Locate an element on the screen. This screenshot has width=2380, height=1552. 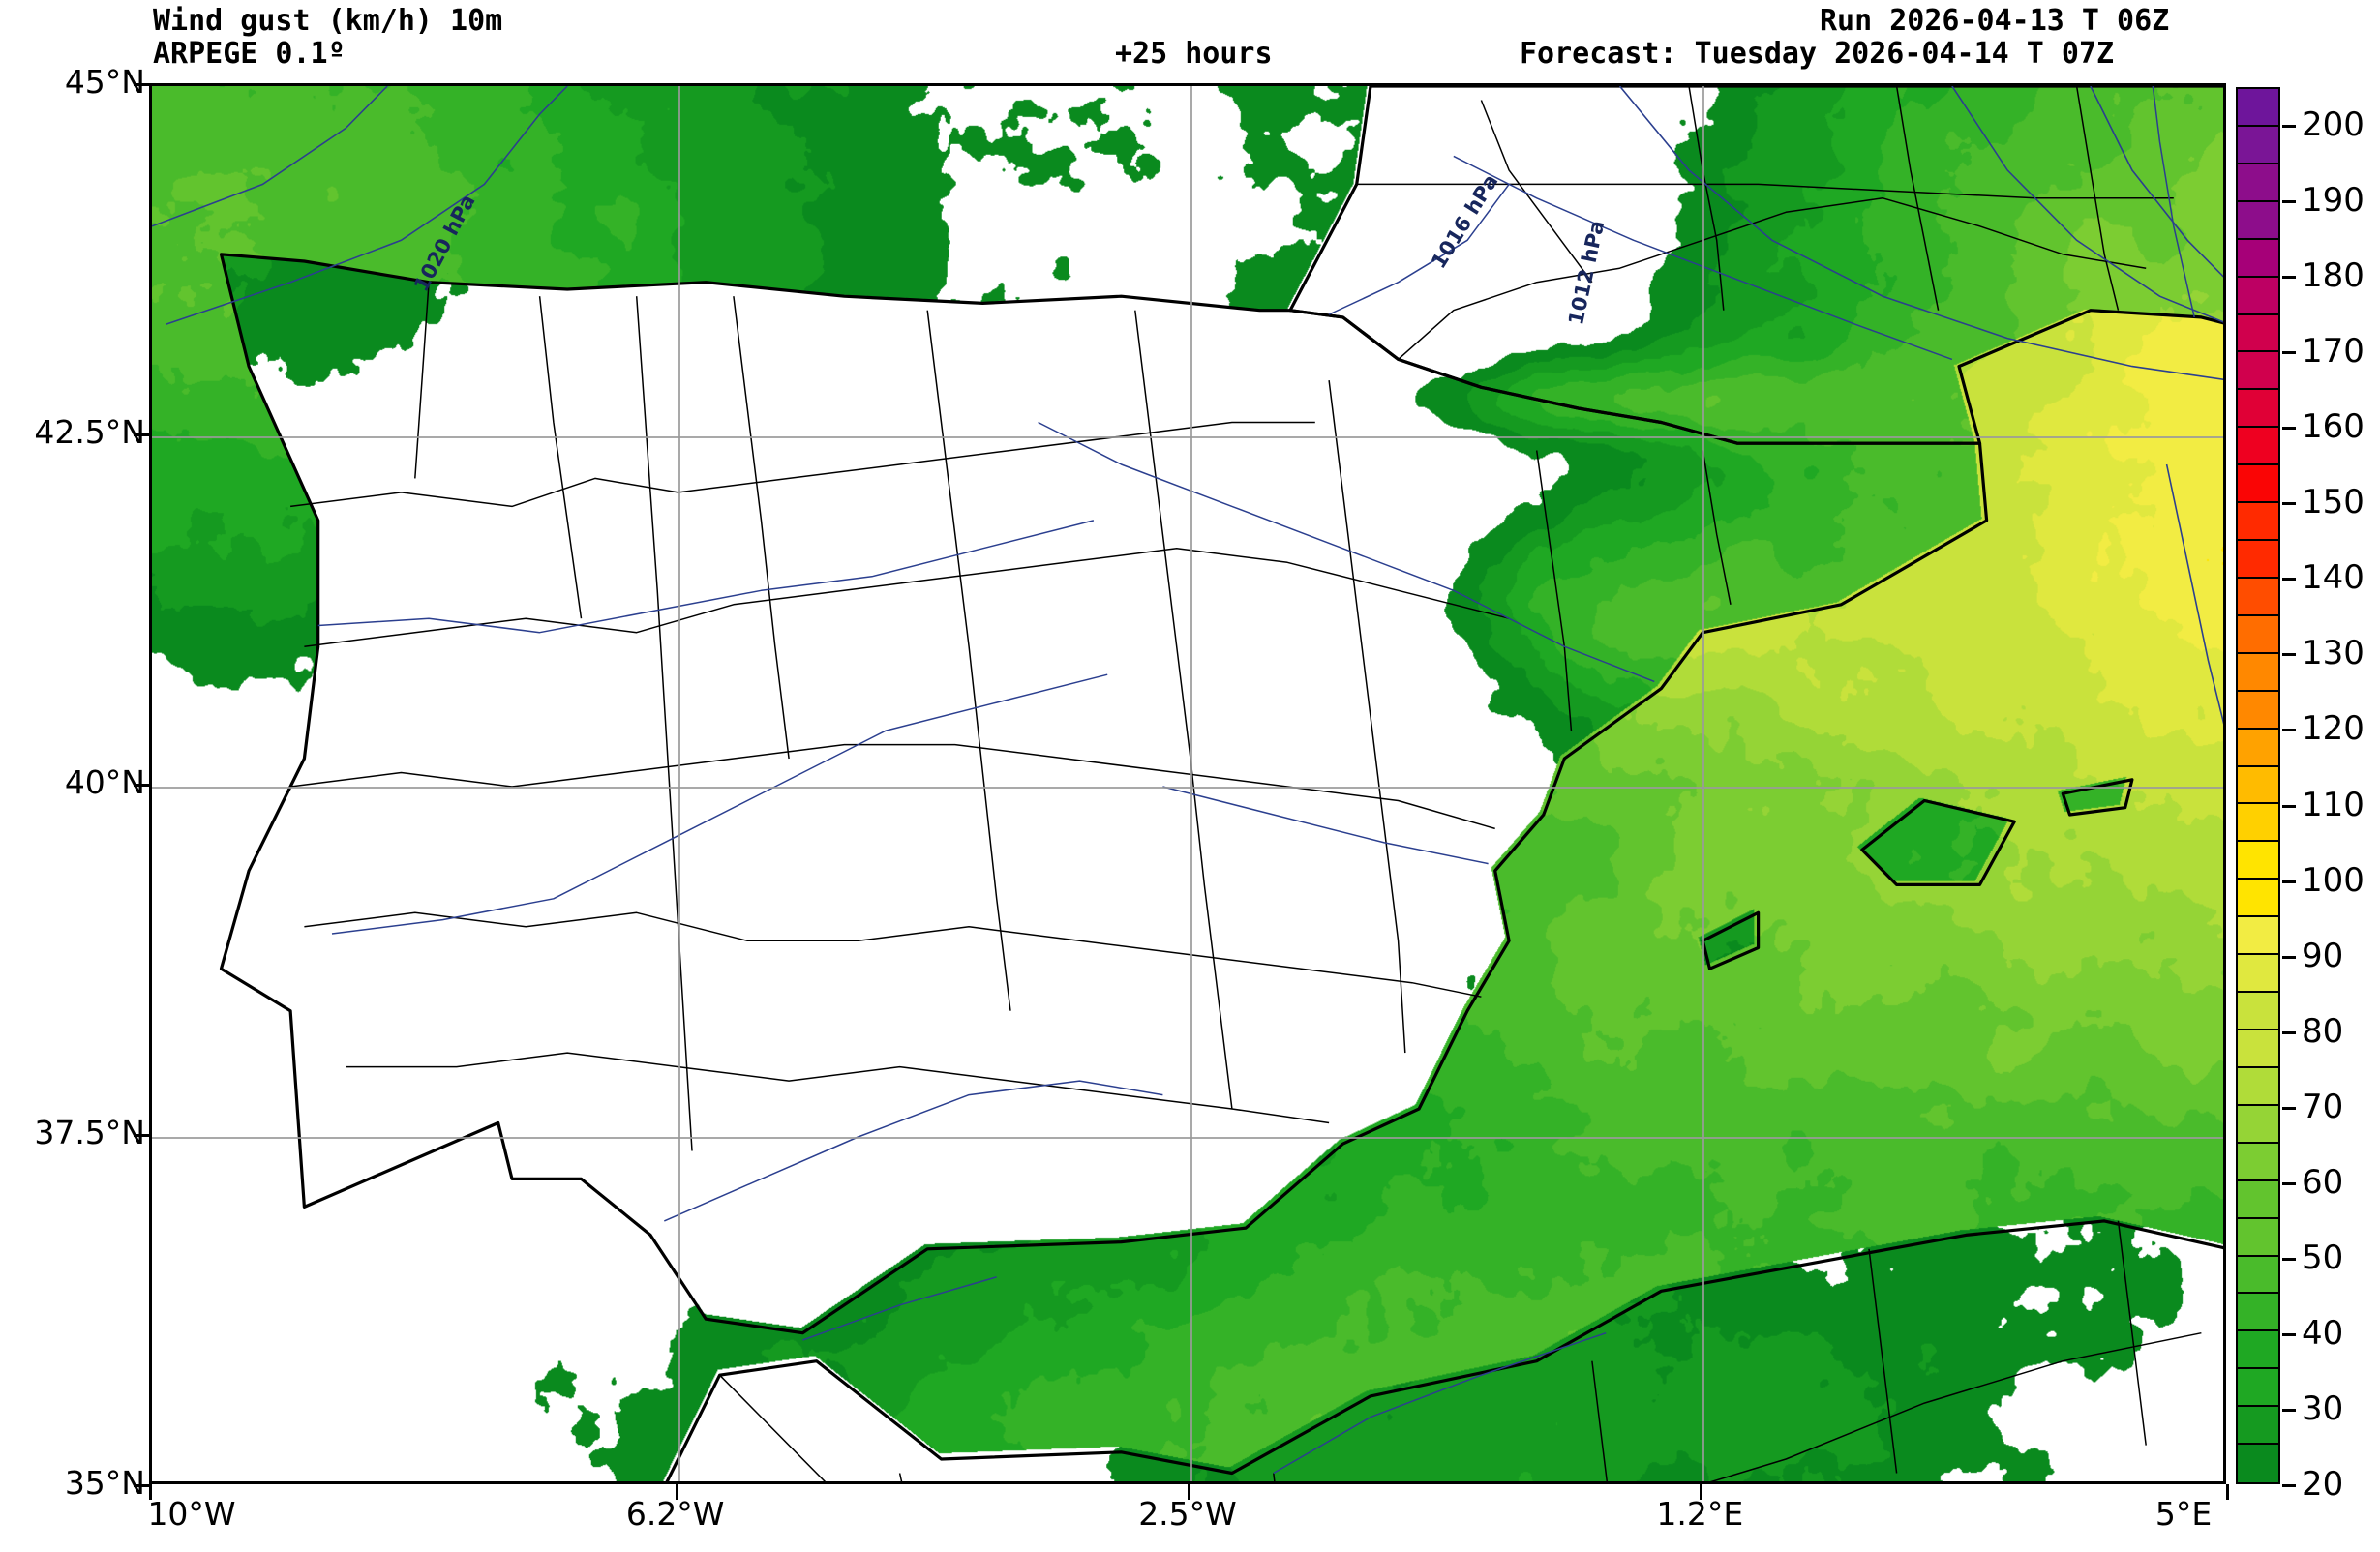
colorbar-tick-label: 120 is located at coordinates (2334, 729).